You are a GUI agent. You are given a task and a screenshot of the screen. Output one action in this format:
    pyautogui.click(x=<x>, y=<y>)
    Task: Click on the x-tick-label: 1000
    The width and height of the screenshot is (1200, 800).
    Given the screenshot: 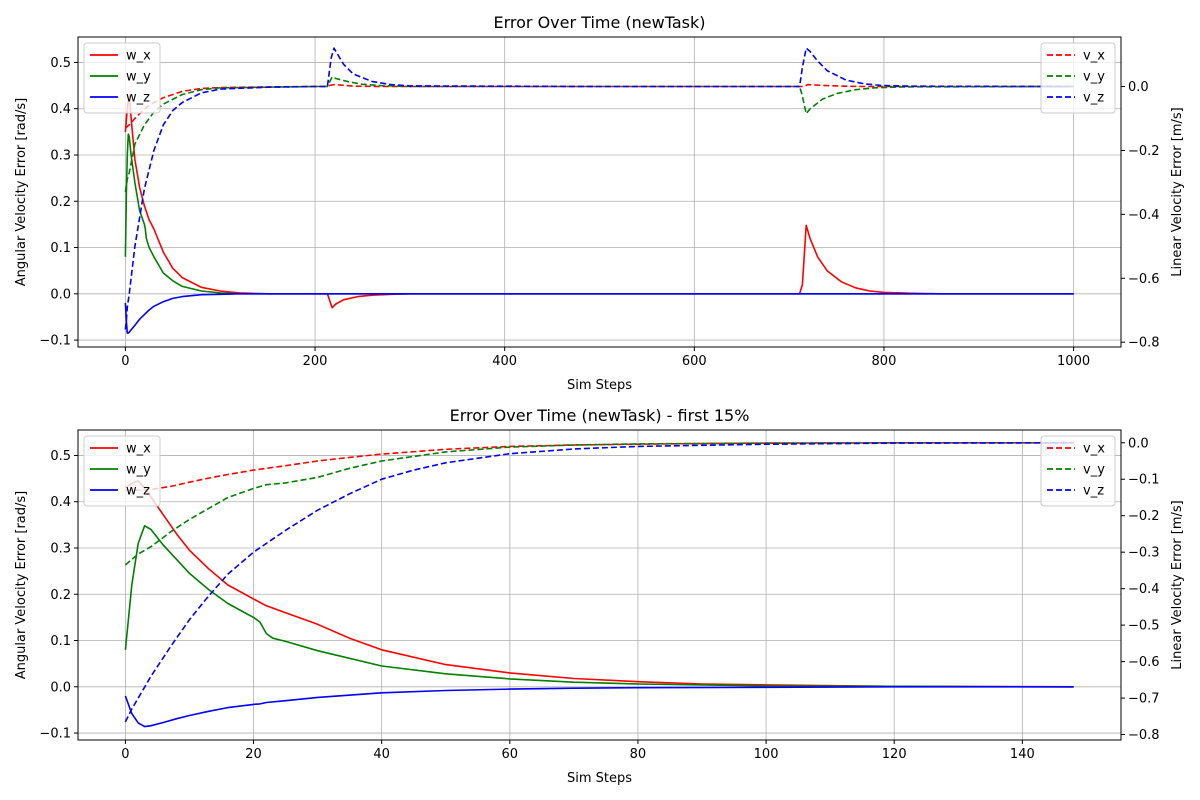 What is the action you would take?
    pyautogui.click(x=1073, y=361)
    